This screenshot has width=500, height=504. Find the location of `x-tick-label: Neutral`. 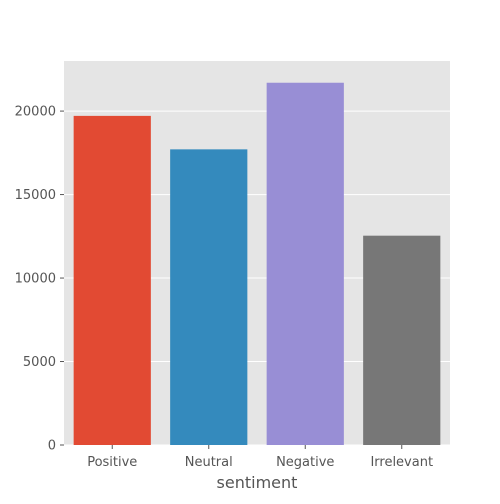

x-tick-label: Neutral is located at coordinates (209, 462).